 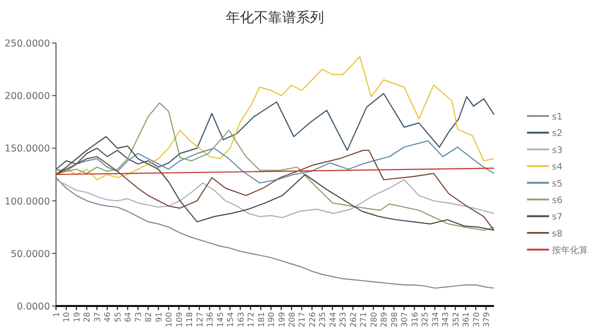 What do you see at coordinates (231, 320) in the screenshot?
I see `x-tick-label: 154` at bounding box center [231, 320].